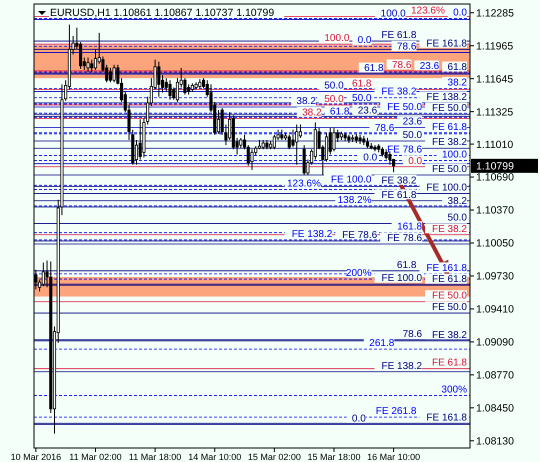 The width and height of the screenshot is (540, 462). I want to click on y-tick-label: 1.08770, so click(495, 376).